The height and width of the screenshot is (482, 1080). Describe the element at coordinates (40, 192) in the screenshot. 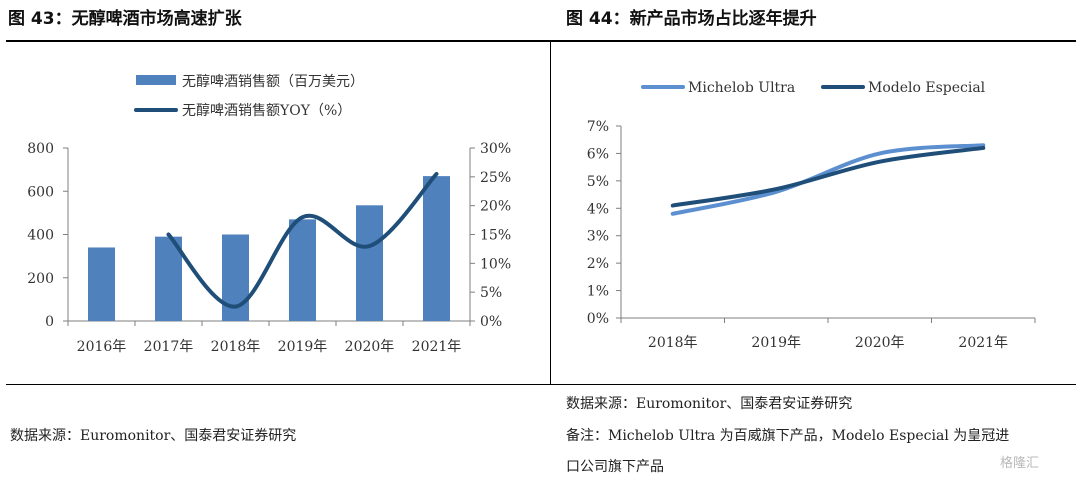

I see `left-y-tick-label: 600` at that location.